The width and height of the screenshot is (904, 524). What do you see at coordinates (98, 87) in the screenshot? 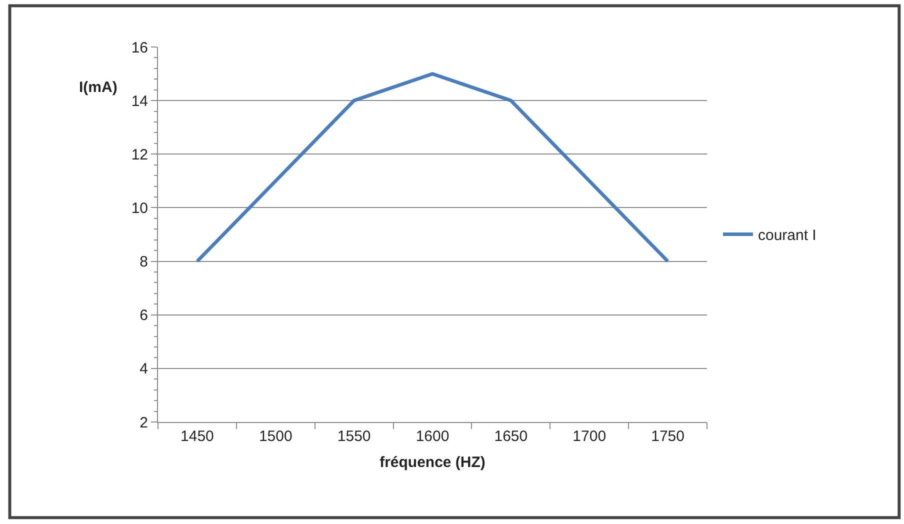
I see `y-axis-title: I(mA)` at bounding box center [98, 87].